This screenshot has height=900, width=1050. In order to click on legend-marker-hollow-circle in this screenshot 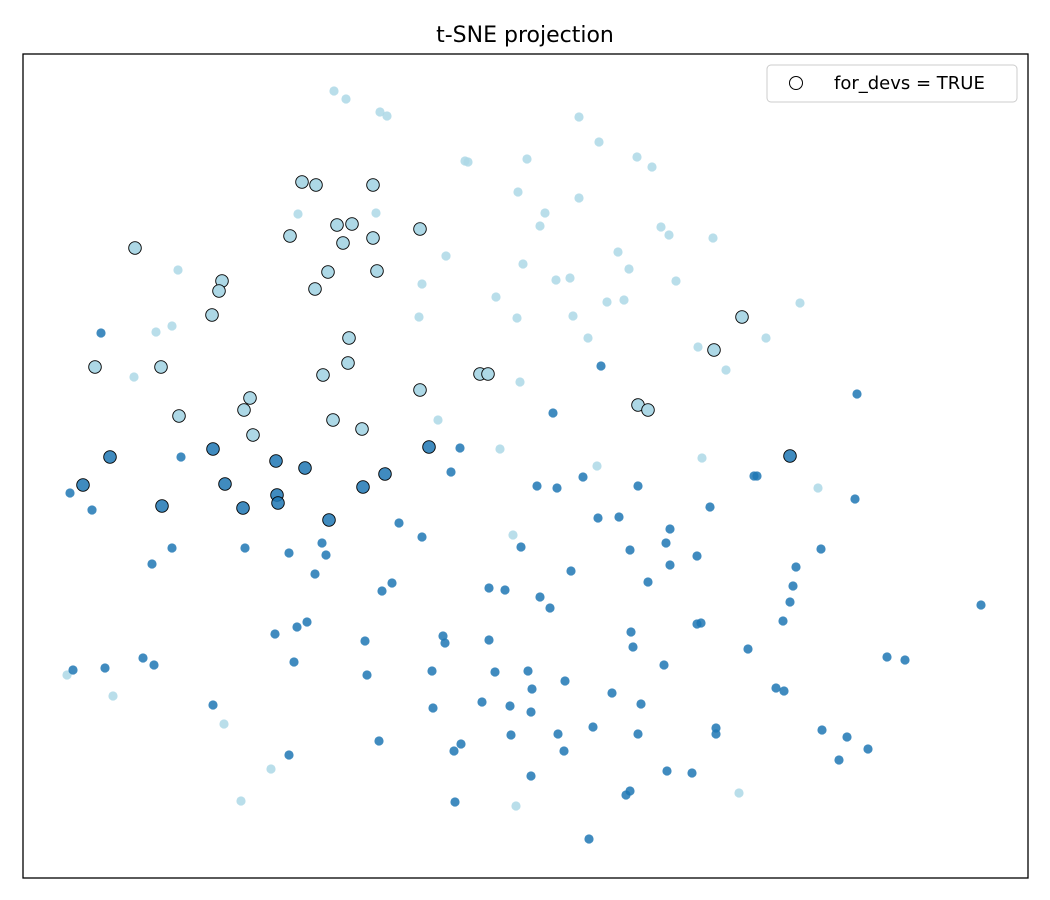, I will do `click(796, 83)`.